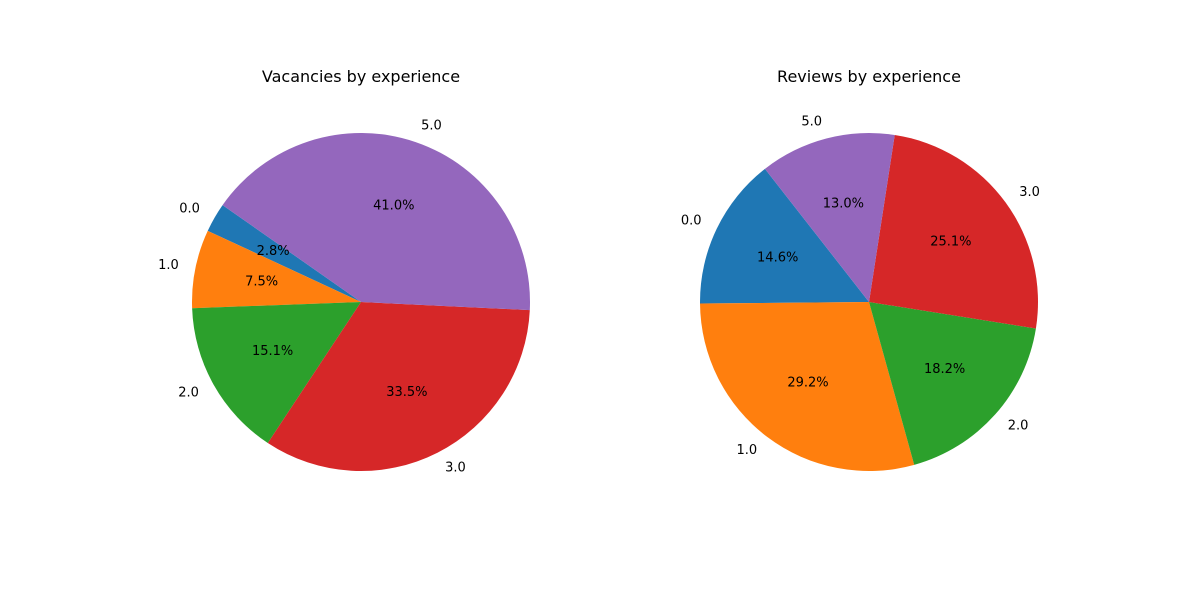  Describe the element at coordinates (272, 351) in the screenshot. I see `slice-percent-label: 15.1%` at that location.